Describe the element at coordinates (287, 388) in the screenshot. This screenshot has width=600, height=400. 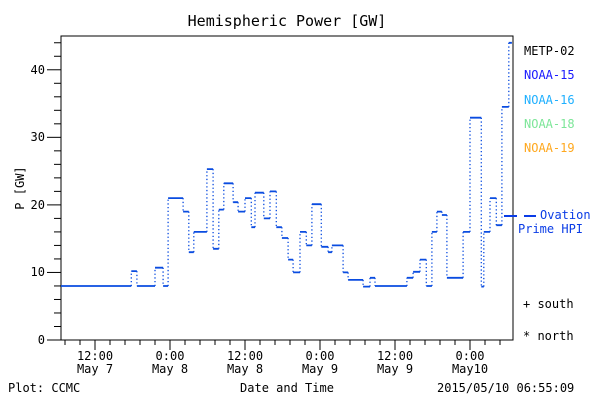
I see `x-axis-title: Date and Time` at that location.